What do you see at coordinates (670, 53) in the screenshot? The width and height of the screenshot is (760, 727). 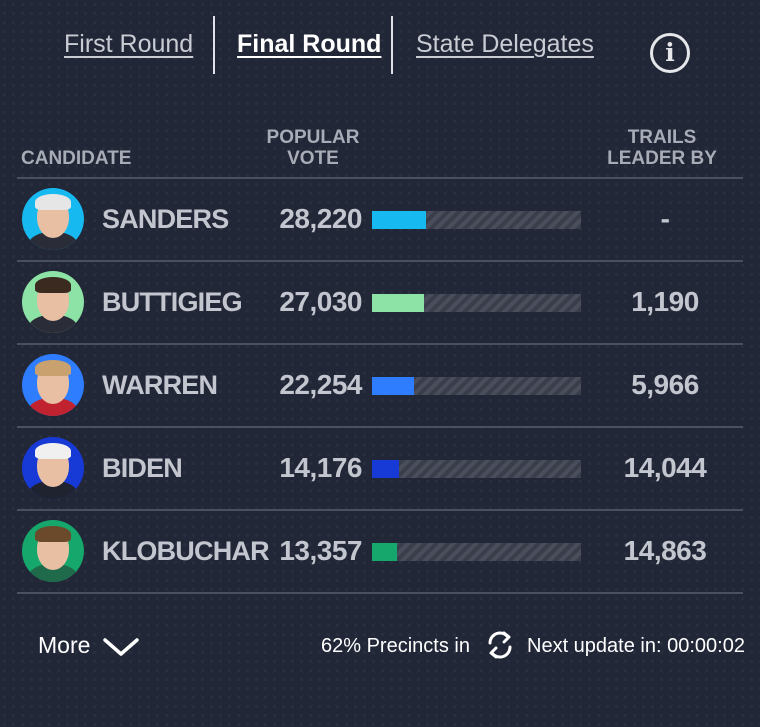 I see `info-icon: i` at bounding box center [670, 53].